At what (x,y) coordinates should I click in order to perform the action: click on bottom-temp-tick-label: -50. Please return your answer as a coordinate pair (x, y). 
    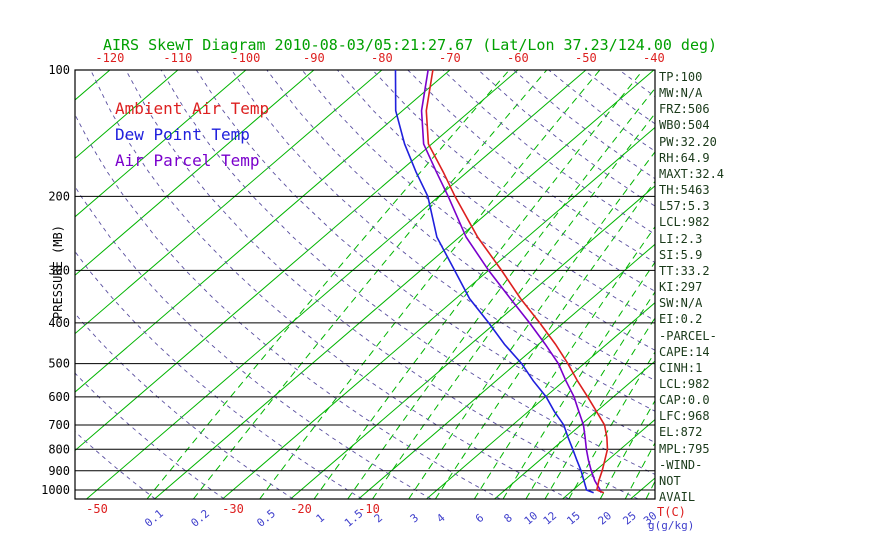
    Looking at the image, I should click on (97, 509).